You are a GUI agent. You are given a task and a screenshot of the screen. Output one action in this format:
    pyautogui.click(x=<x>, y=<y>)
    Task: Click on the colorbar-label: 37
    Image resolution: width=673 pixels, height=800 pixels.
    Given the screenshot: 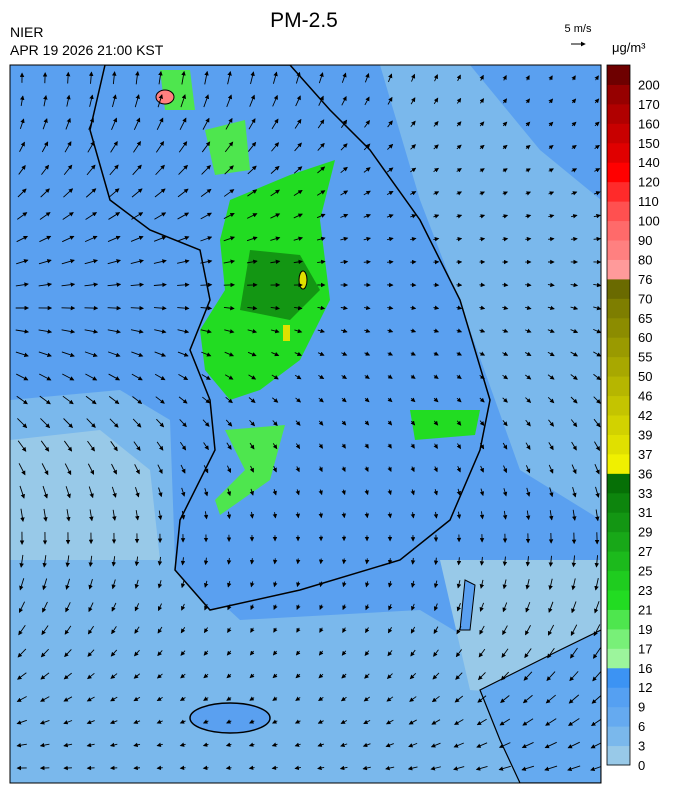 What is the action you would take?
    pyautogui.click(x=645, y=454)
    